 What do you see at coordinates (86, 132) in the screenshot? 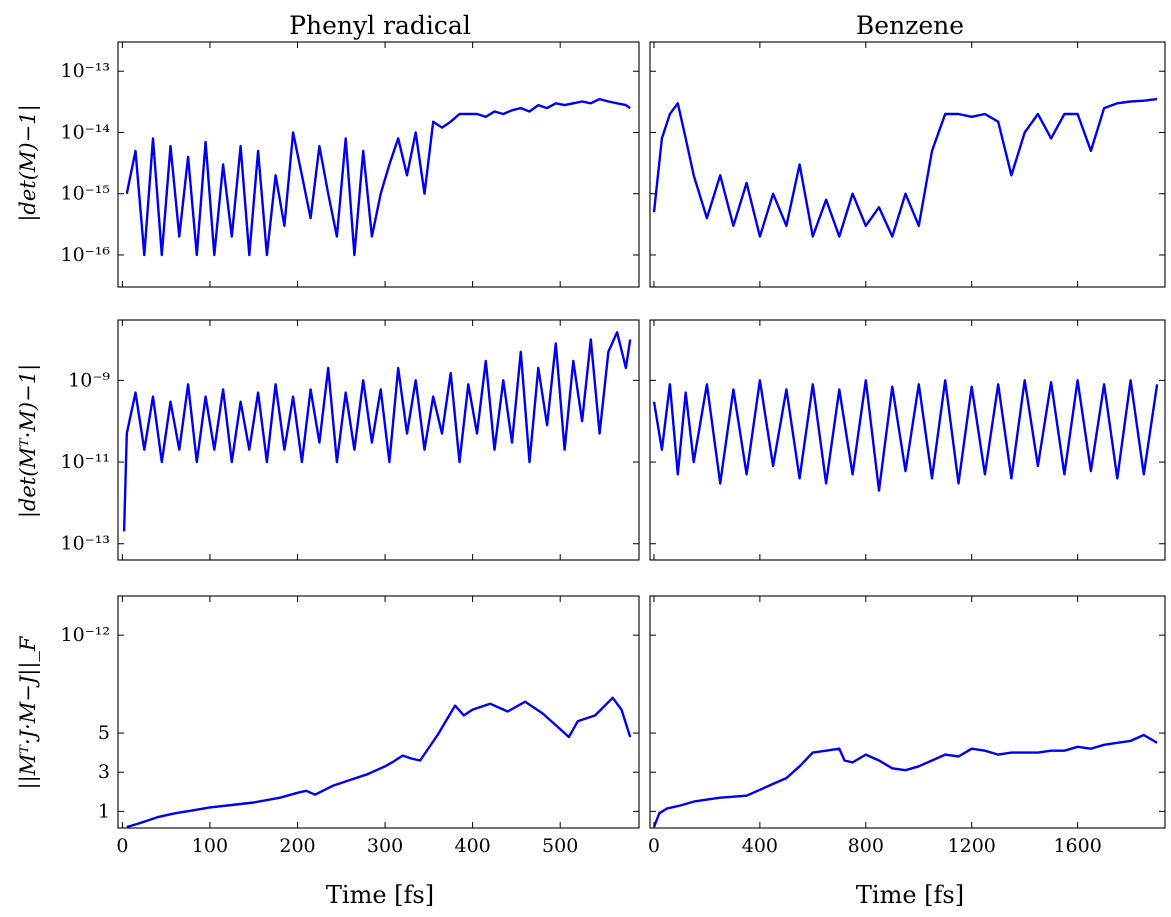
I see `y-tick-label: 10⁻¹⁴` at bounding box center [86, 132].